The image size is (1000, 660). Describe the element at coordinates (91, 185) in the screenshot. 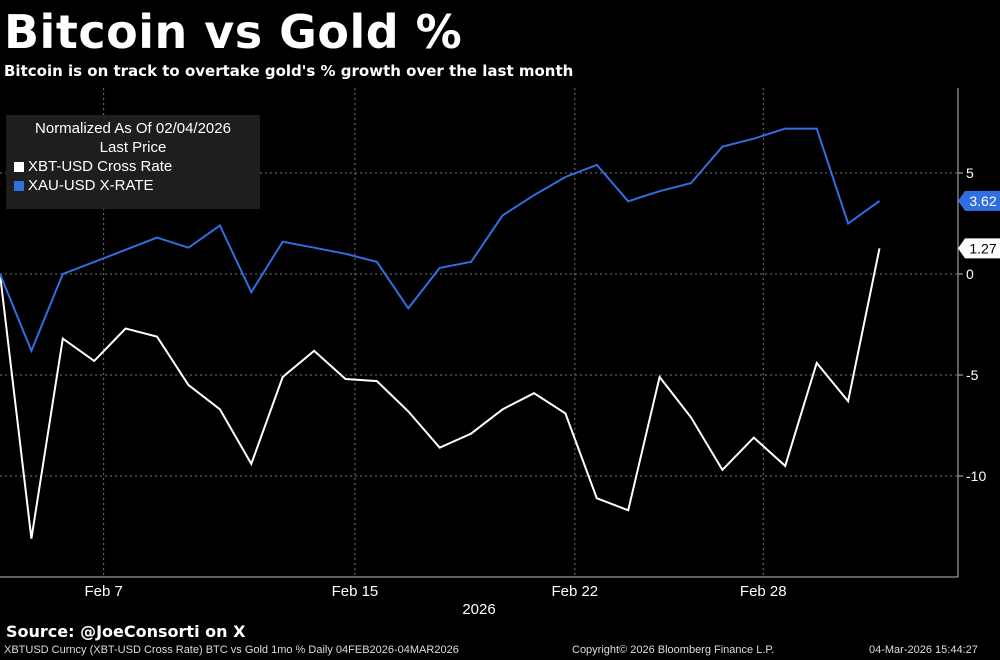

I see `legend-label-gold: XAU-USD X-RATE` at that location.